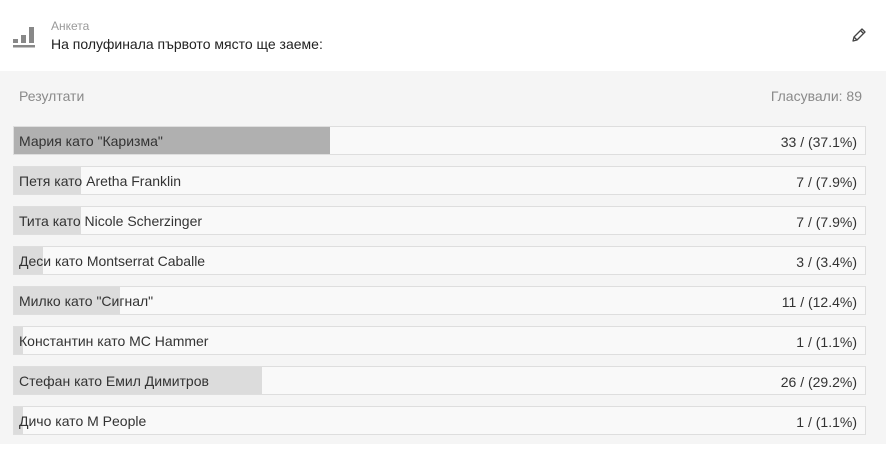 This screenshot has width=886, height=457. Describe the element at coordinates (114, 381) in the screenshot. I see `option-label: Стефан като Емил Димитров` at that location.